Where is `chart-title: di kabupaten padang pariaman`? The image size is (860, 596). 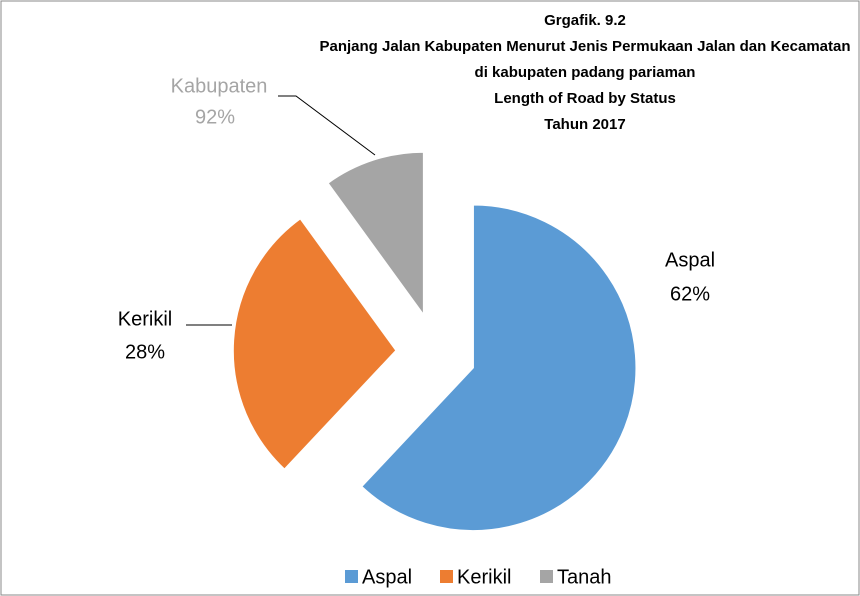 chart-title: di kabupaten padang pariaman is located at coordinates (585, 72).